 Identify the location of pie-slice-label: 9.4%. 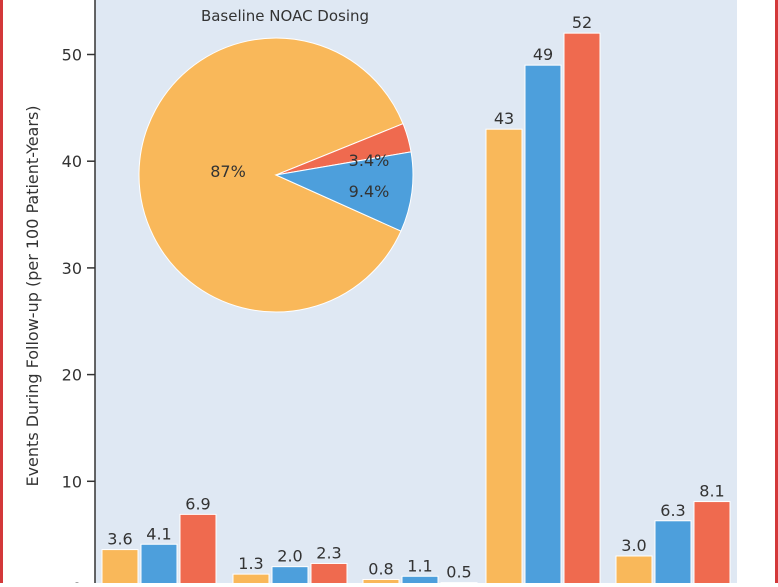
(369, 191).